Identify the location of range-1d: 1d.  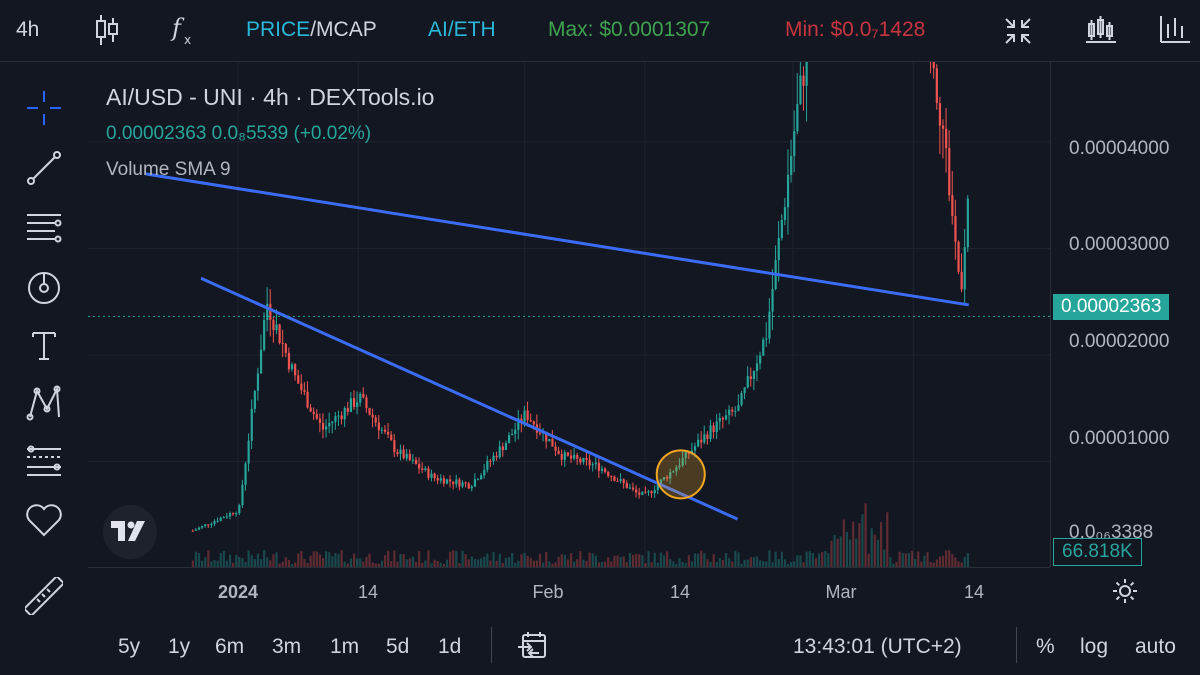
(450, 646).